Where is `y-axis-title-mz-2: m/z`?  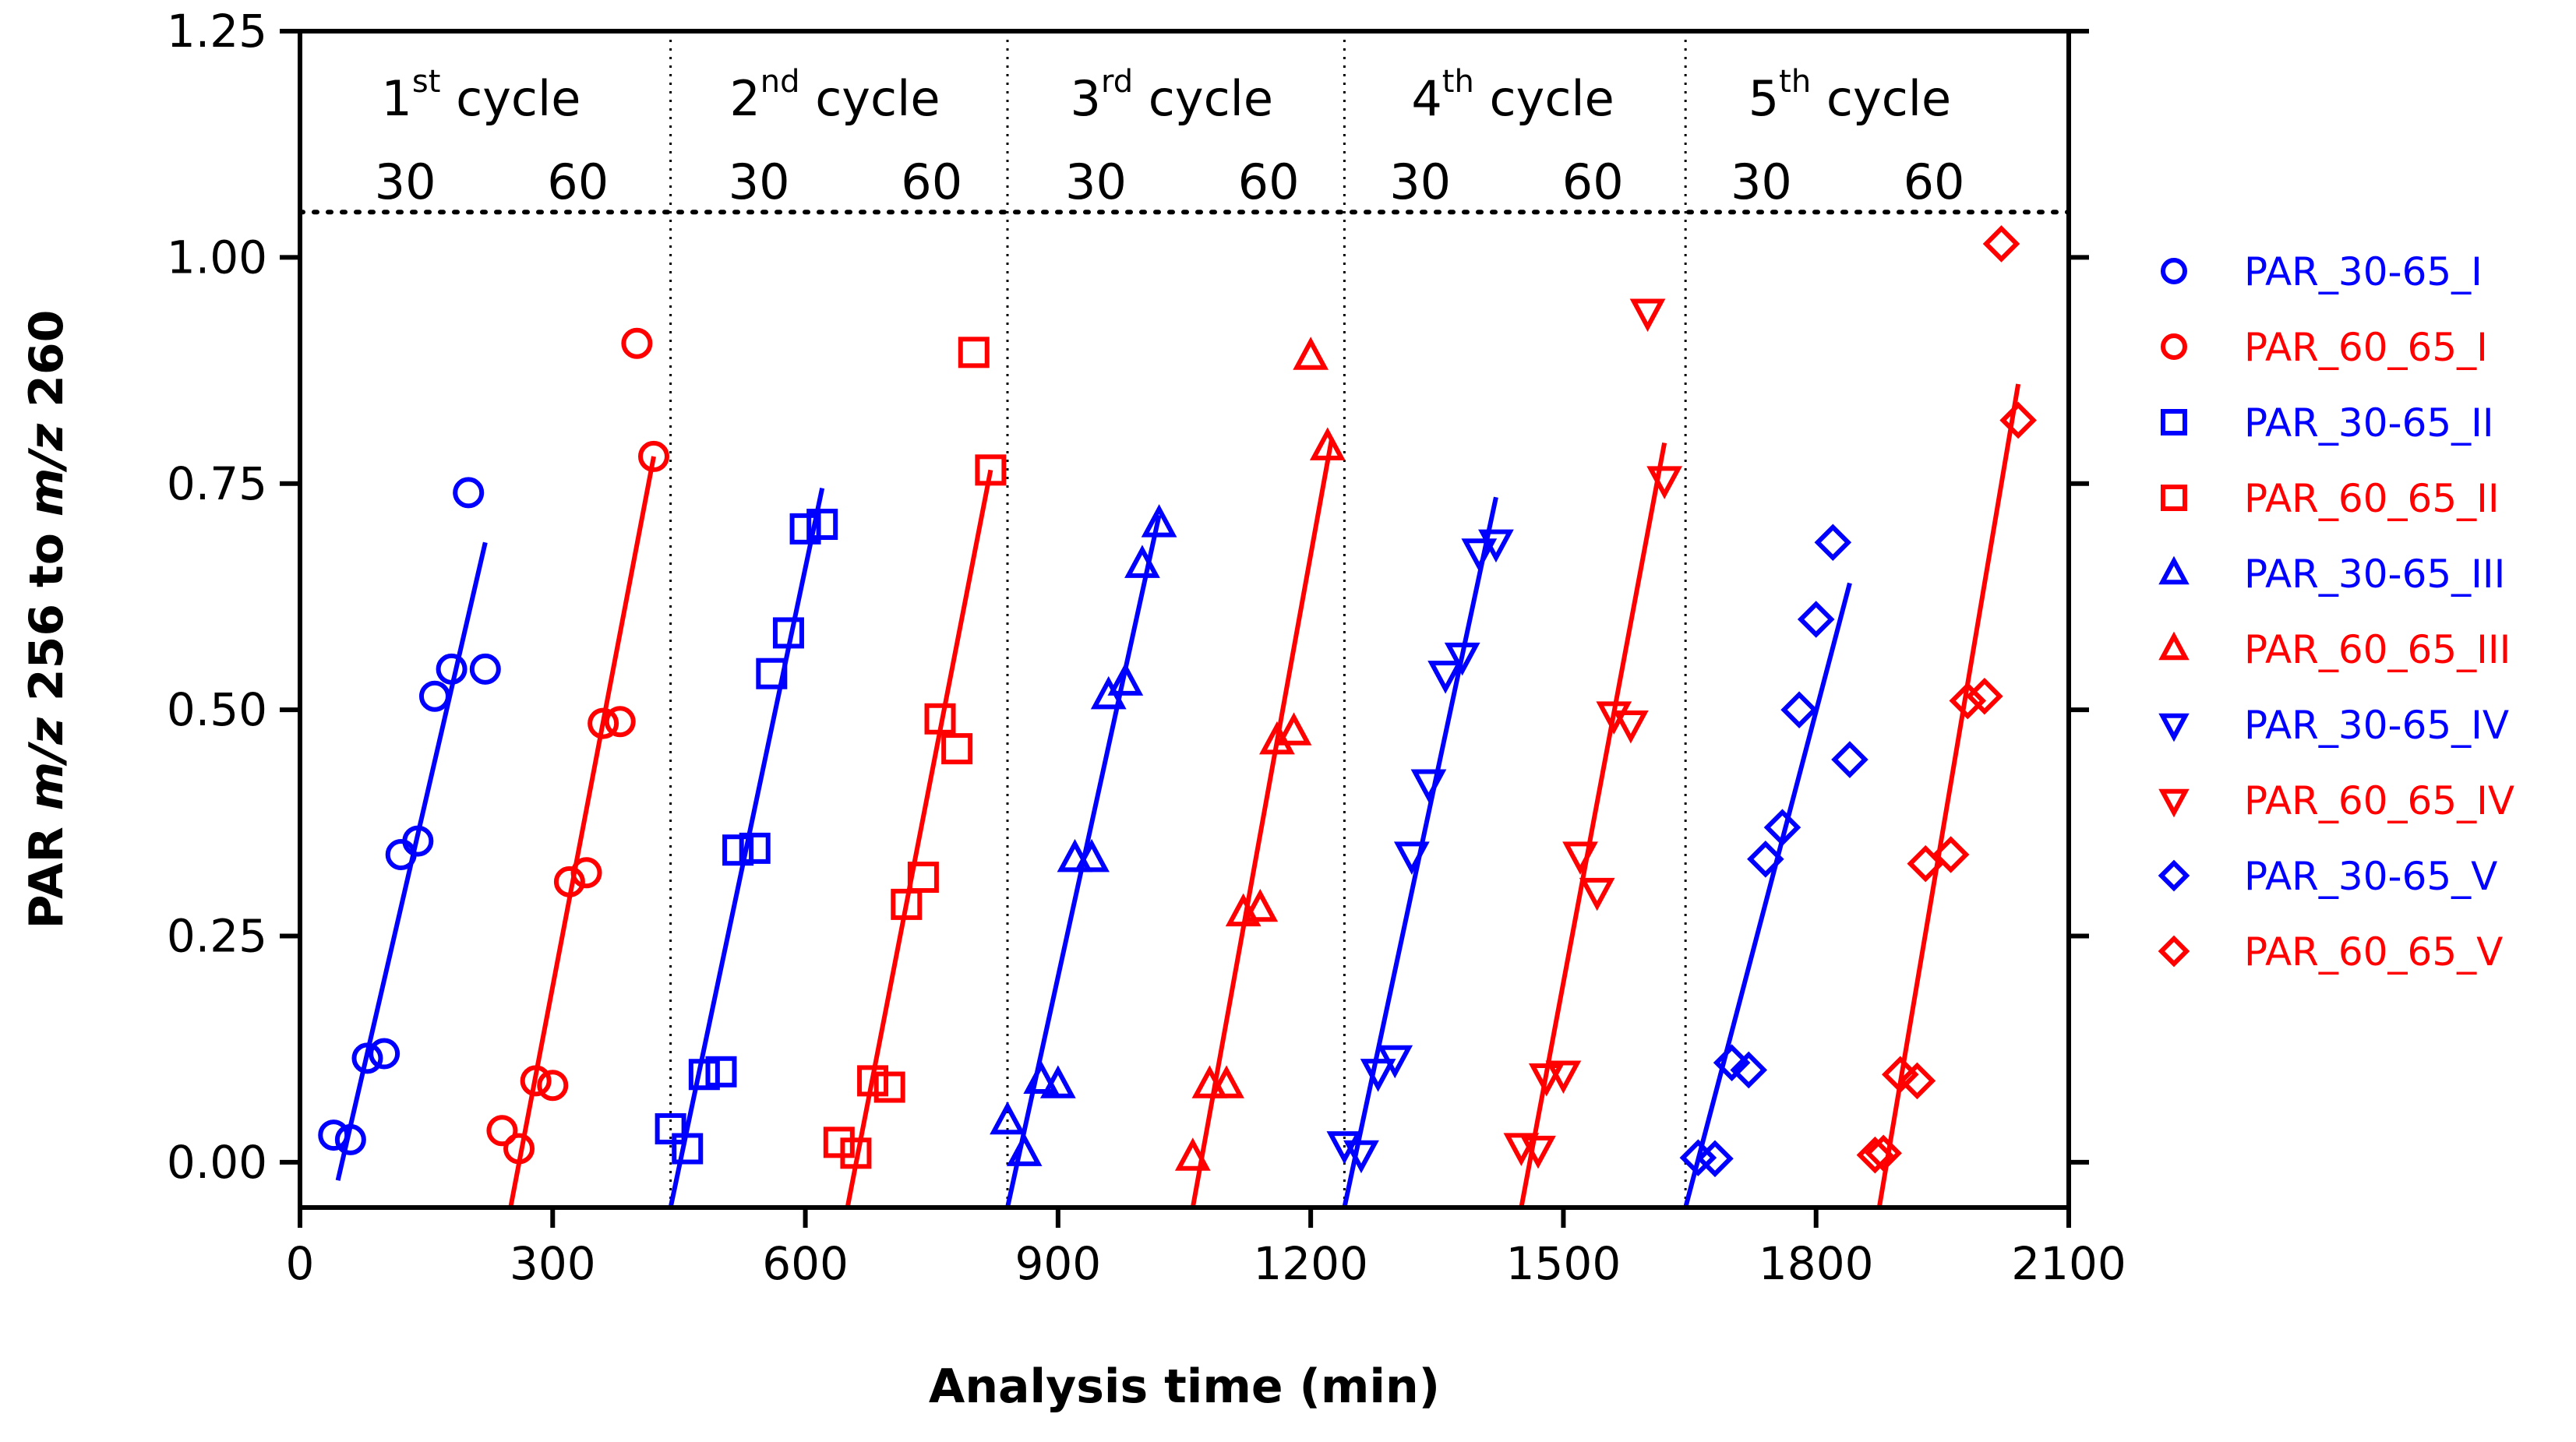
y-axis-title-mz-2: m/z is located at coordinates (46, 470).